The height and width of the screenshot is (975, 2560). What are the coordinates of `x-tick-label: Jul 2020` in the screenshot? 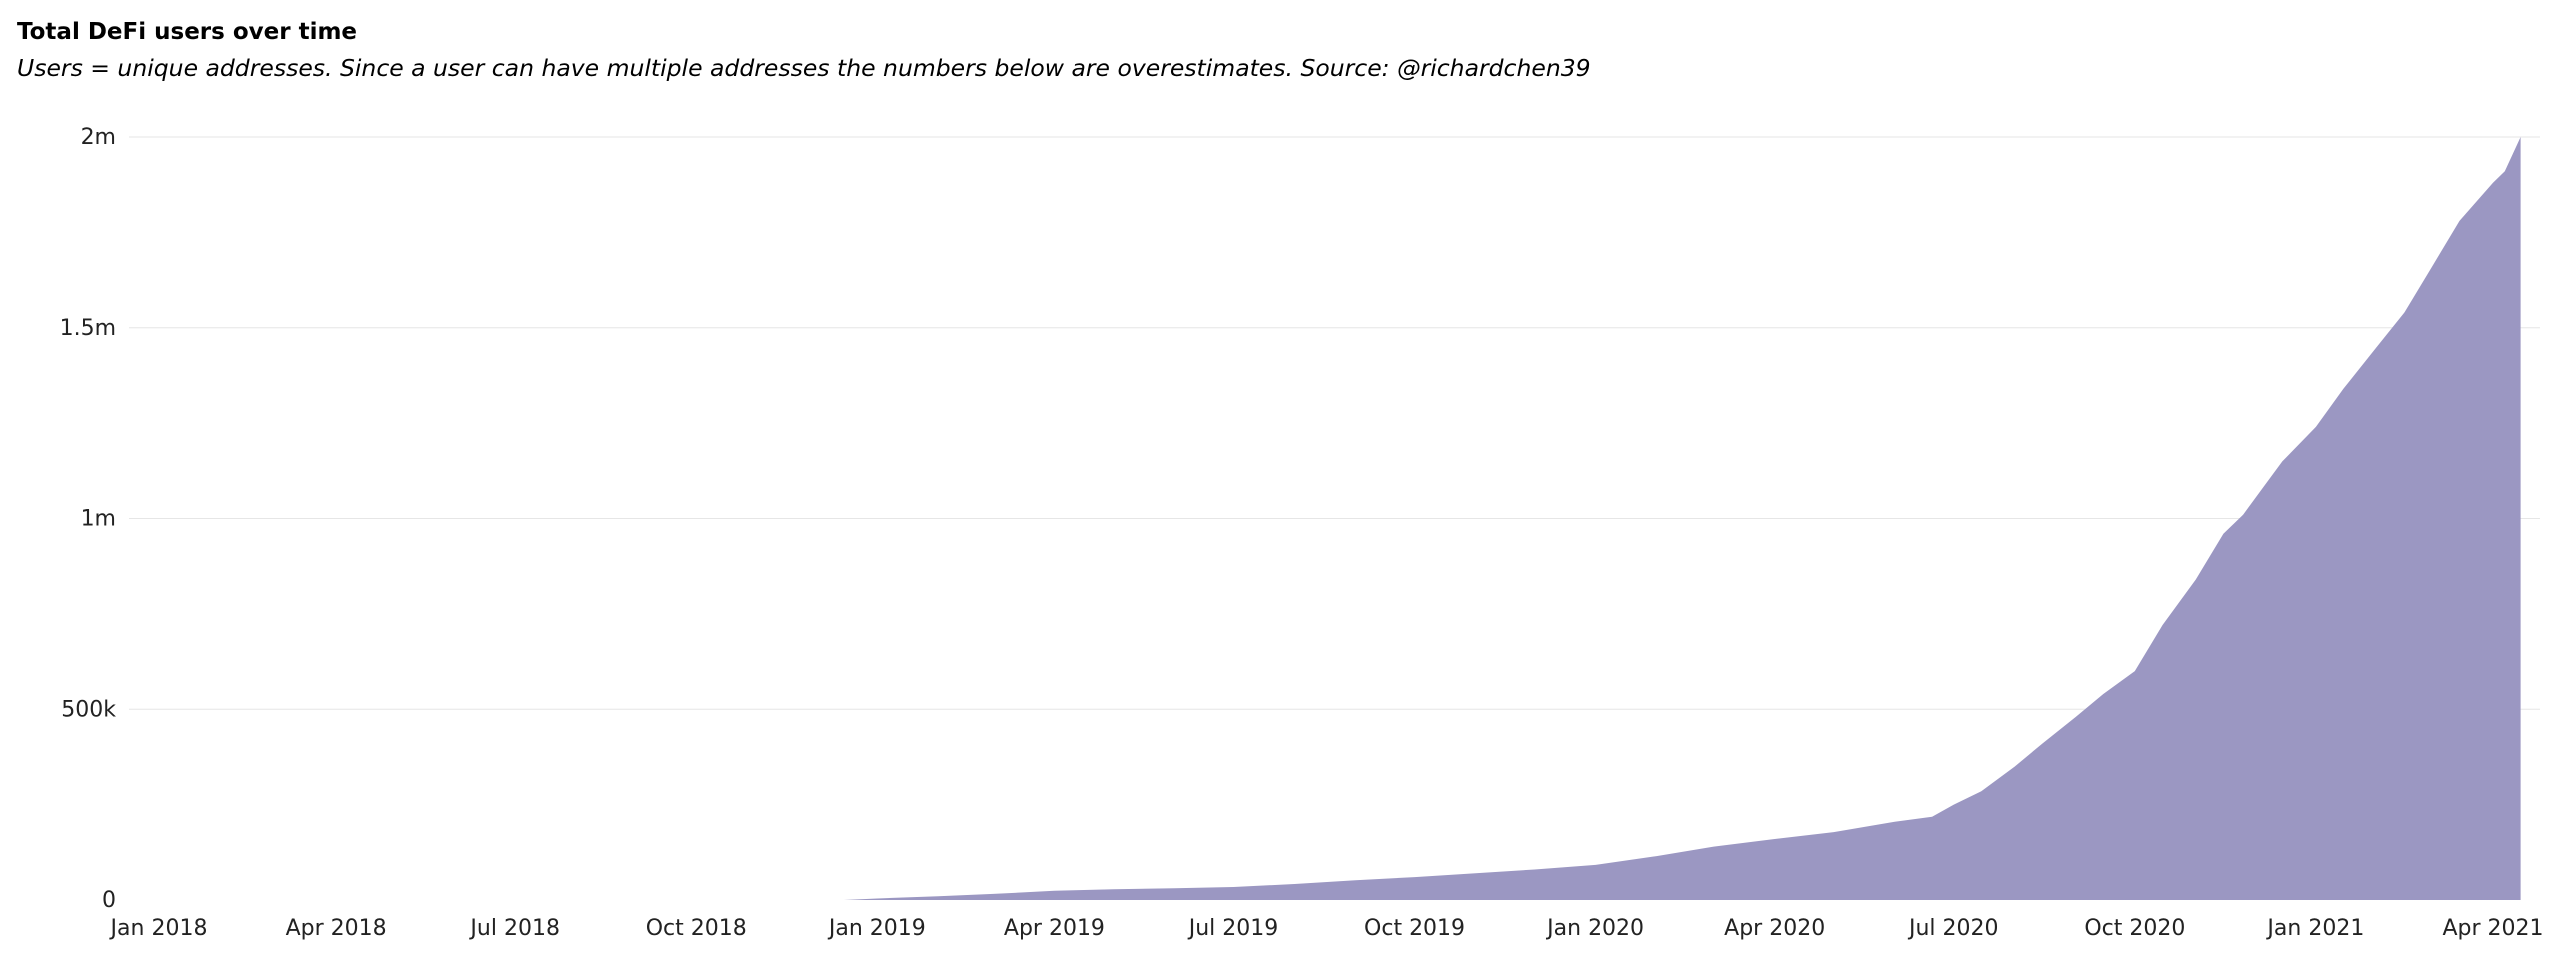 It's located at (1953, 928).